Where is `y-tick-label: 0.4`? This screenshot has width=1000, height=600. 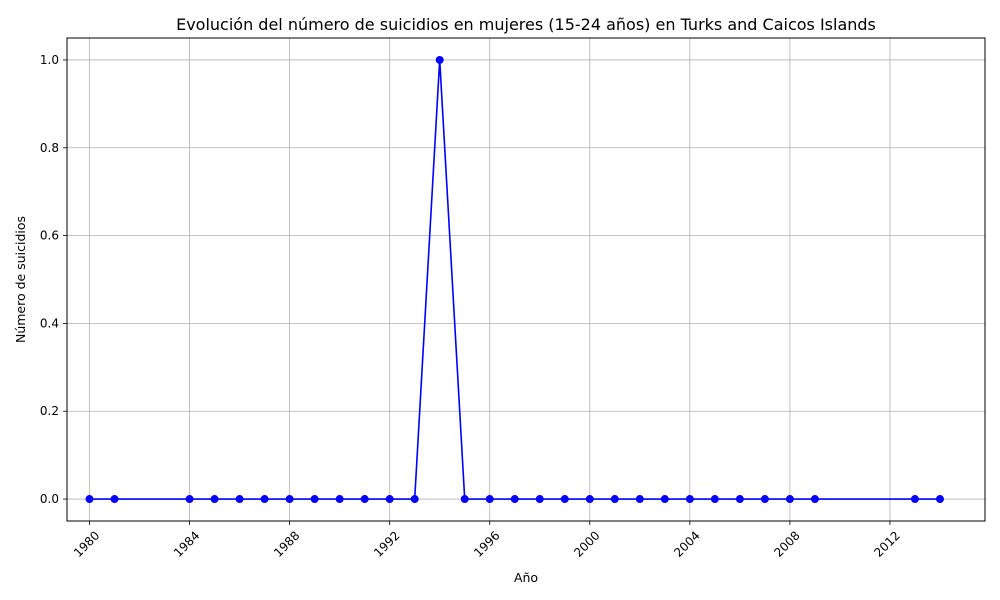
y-tick-label: 0.4 is located at coordinates (49, 323).